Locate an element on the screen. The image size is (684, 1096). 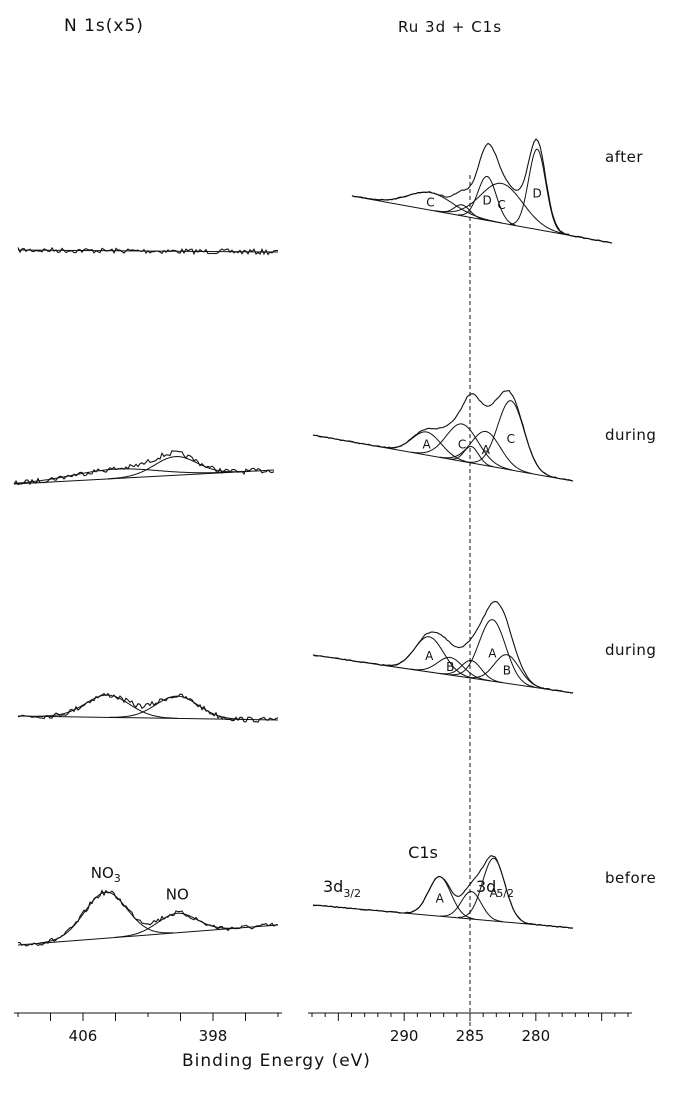
component-label-2-1: B is located at coordinates (450, 667).